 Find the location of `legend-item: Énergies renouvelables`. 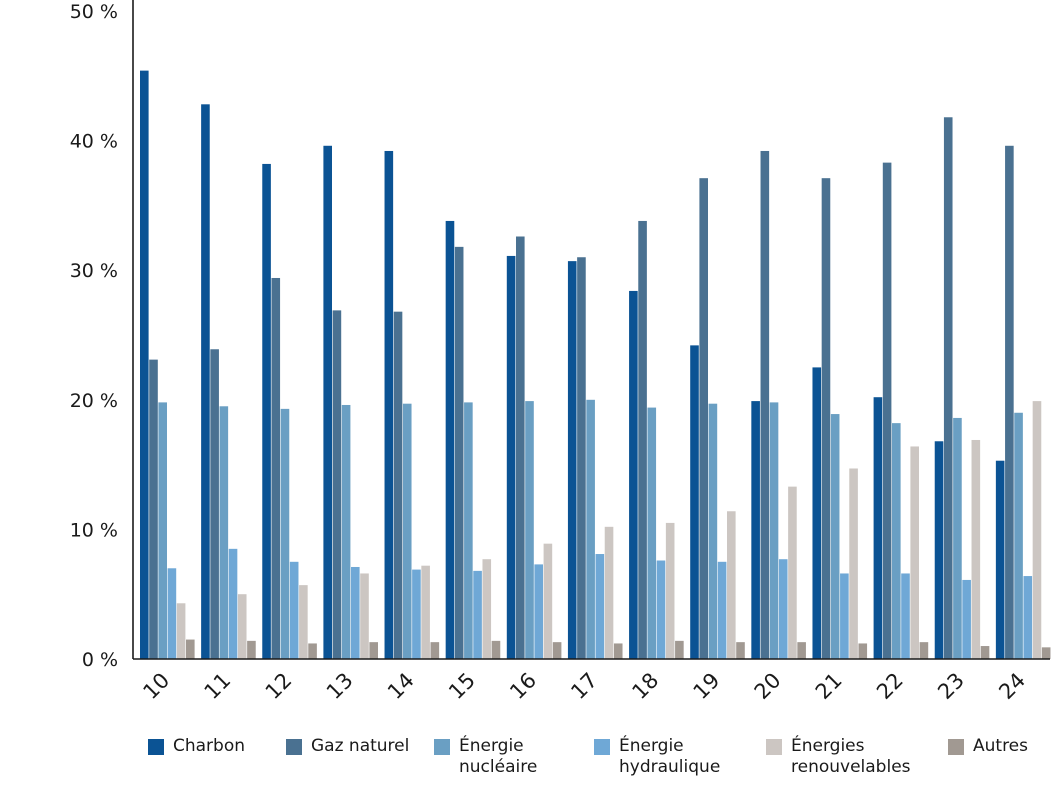

legend-item: Énergies renouvelables is located at coordinates (838, 757).